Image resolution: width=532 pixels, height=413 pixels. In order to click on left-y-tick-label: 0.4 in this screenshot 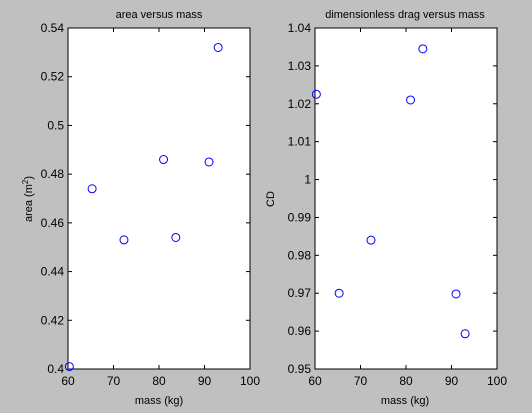, I will do `click(55, 369)`.